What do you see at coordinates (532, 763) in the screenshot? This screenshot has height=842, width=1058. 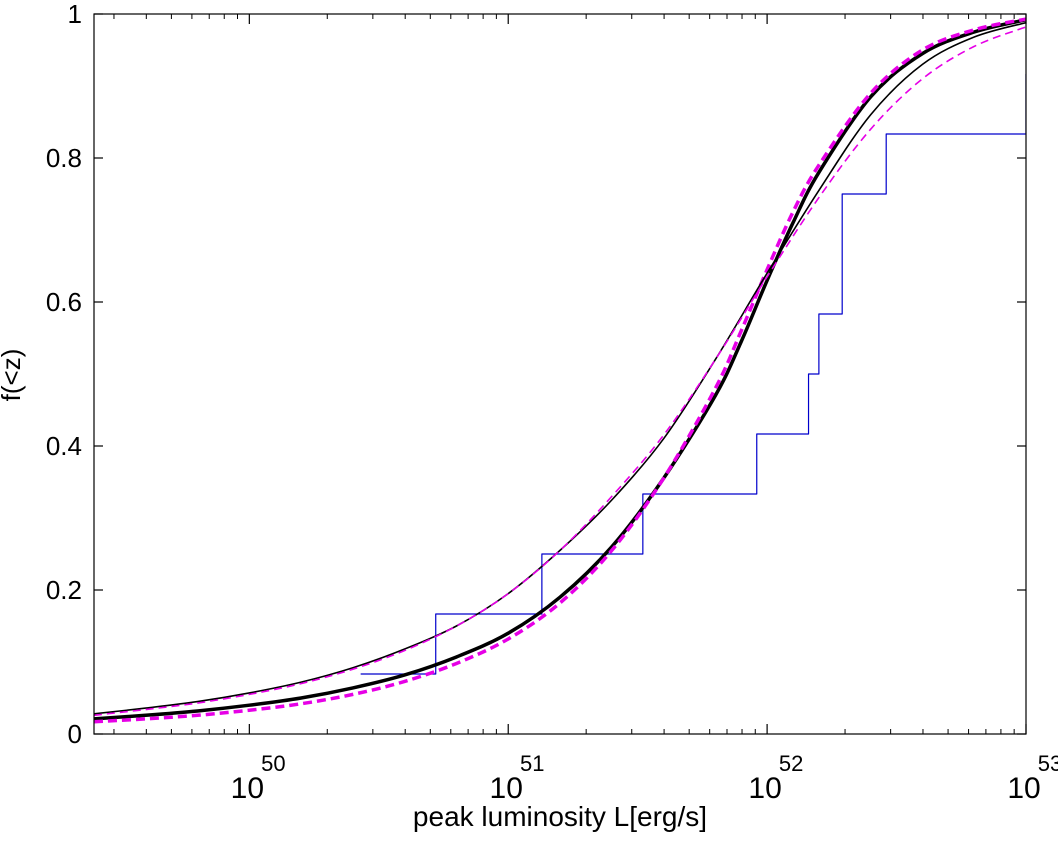 I see `x-tick-label-exponent: 51` at bounding box center [532, 763].